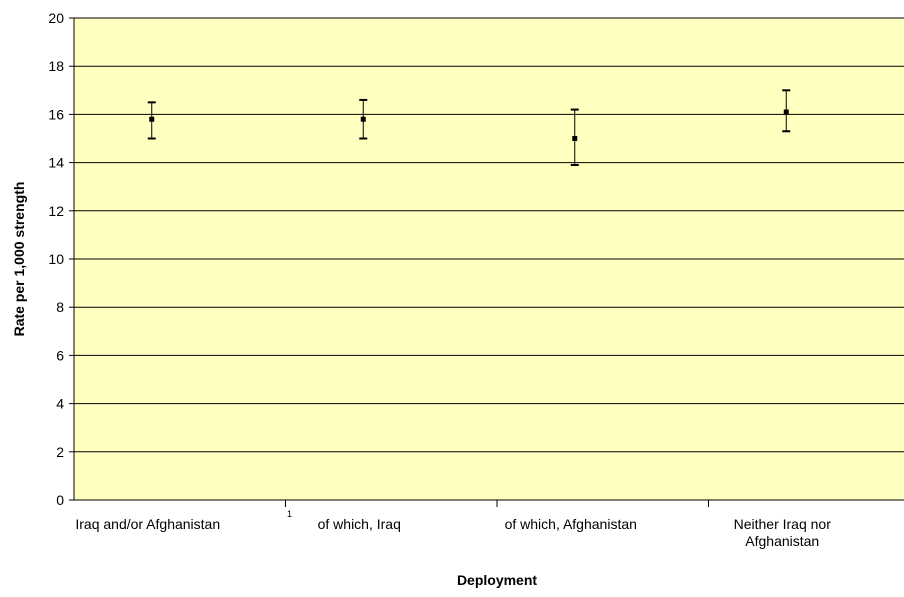 The width and height of the screenshot is (904, 597). What do you see at coordinates (56, 66) in the screenshot?
I see `y-tick-label: 18` at bounding box center [56, 66].